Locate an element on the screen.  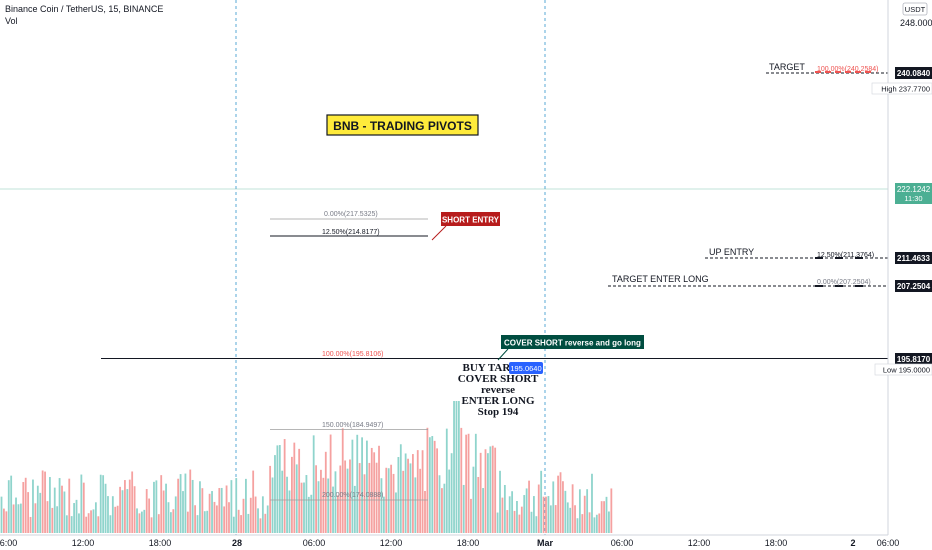
x-tick-label: Mar is located at coordinates (545, 543).